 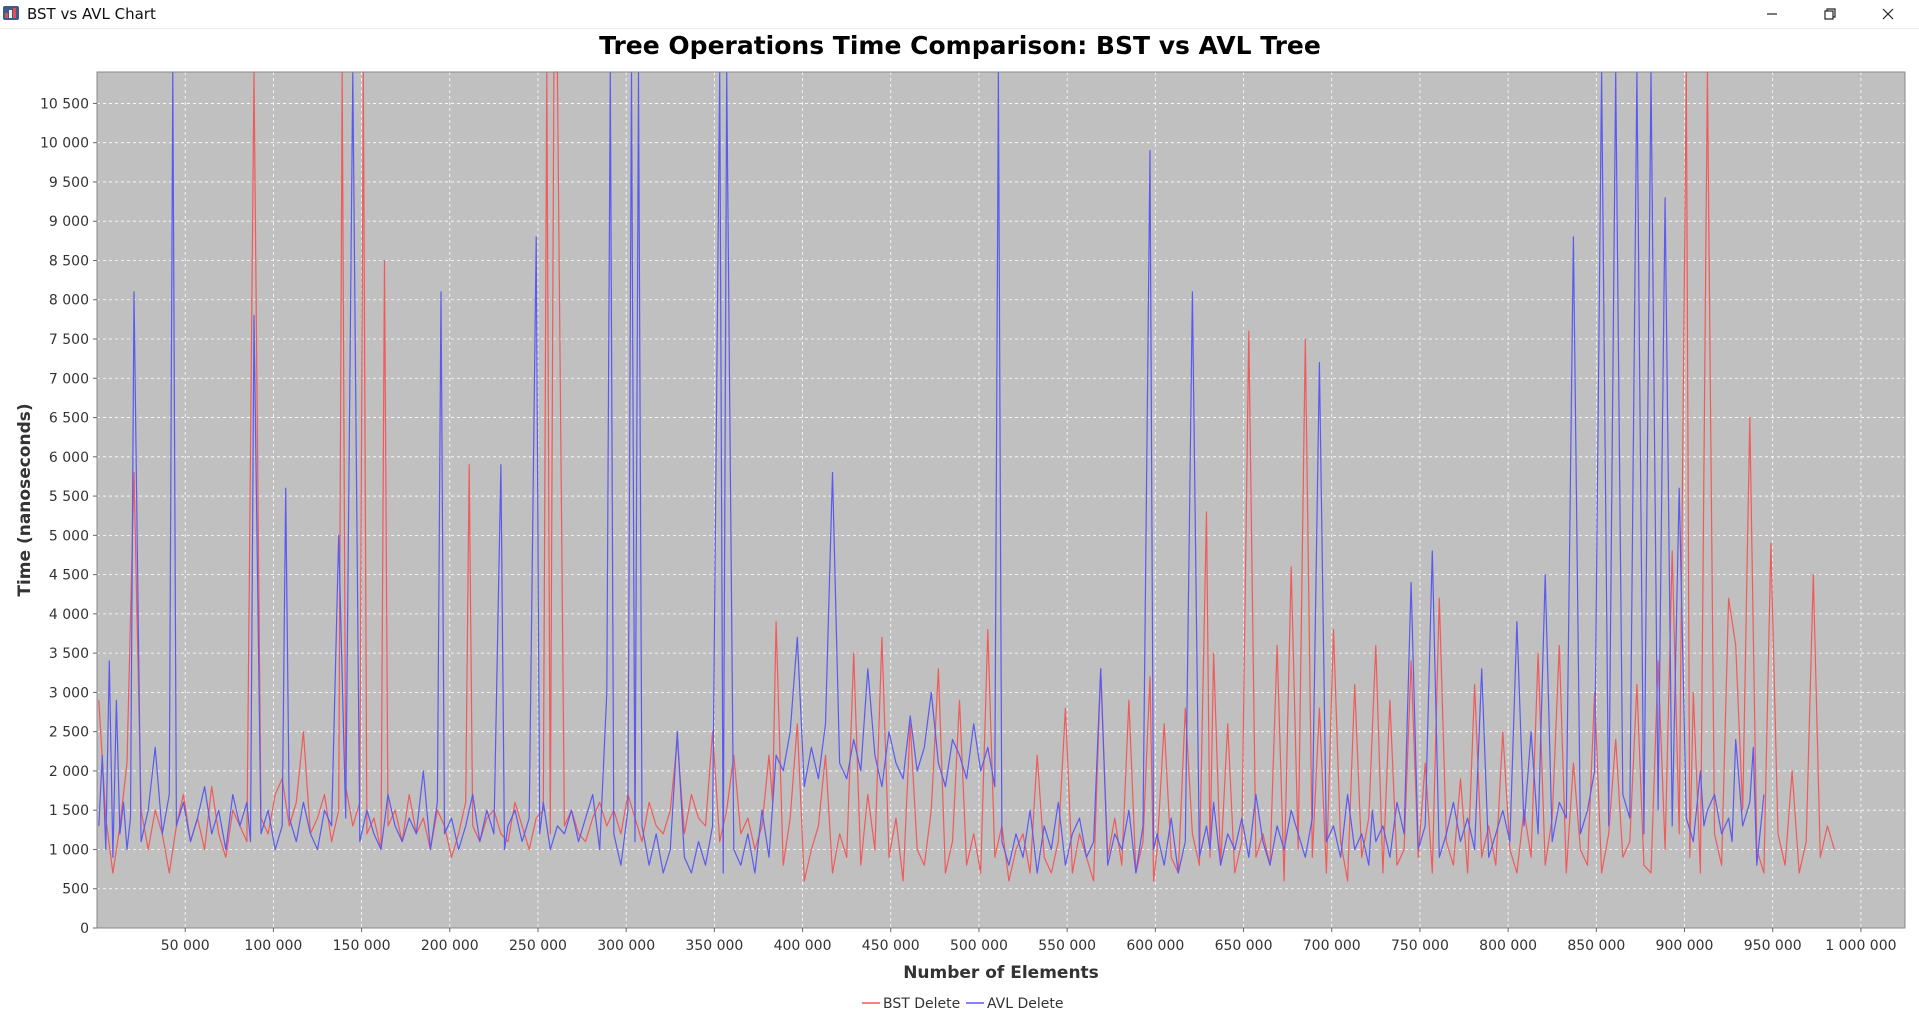 I want to click on y-axis-label: Time (nanoseconds), so click(x=25, y=499).